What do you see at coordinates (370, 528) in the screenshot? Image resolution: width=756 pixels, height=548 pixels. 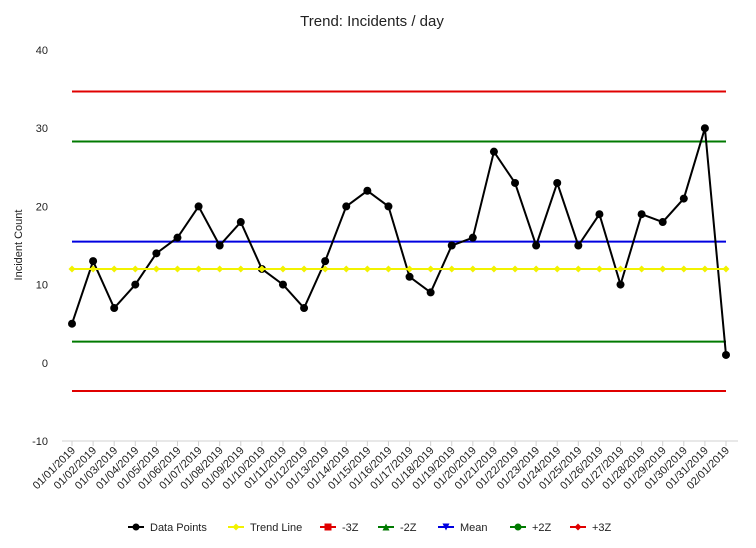 I see `legend: Data Points Trend Line -3Z -2Z Mean +2Z +3Z` at bounding box center [370, 528].